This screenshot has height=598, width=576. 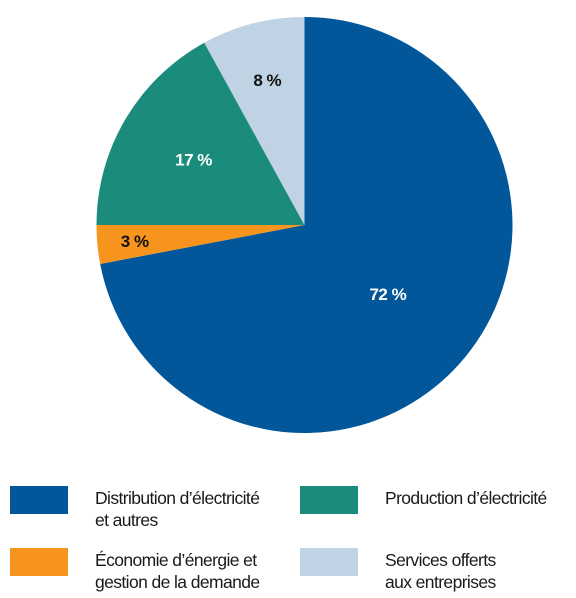 What do you see at coordinates (387, 294) in the screenshot?
I see `slice-label-distribution: 72 %` at bounding box center [387, 294].